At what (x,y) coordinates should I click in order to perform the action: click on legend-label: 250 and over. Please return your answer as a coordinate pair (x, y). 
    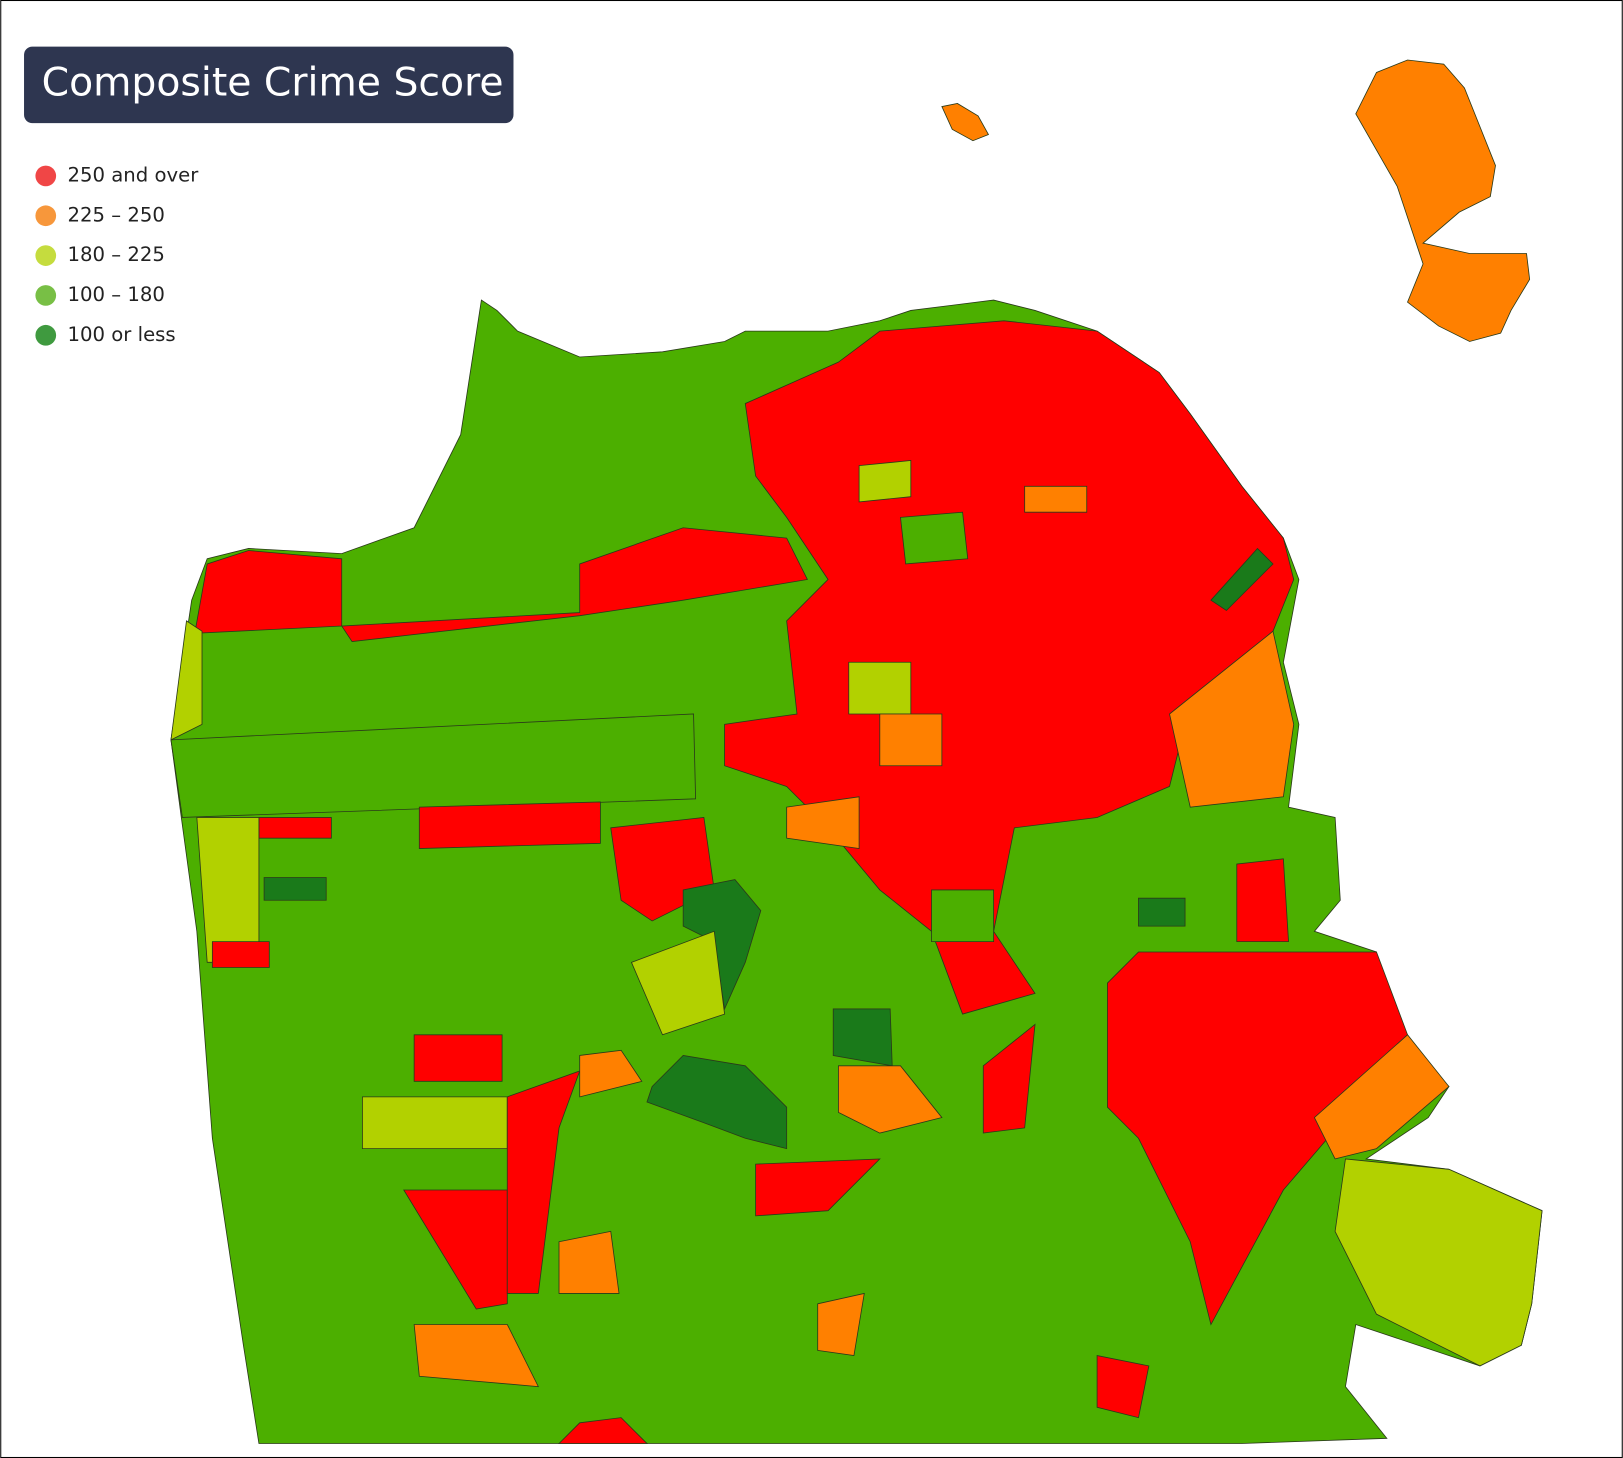
    Looking at the image, I should click on (133, 174).